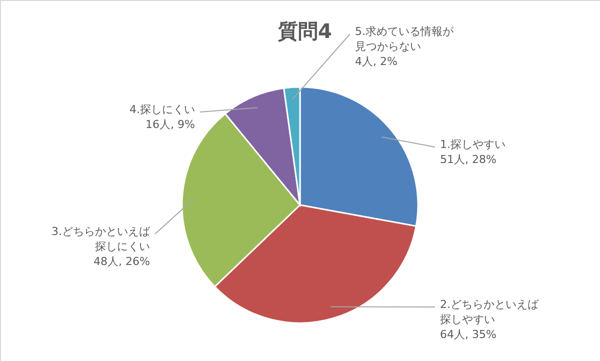  What do you see at coordinates (122, 261) in the screenshot?
I see `data-label: 48人, 26%` at bounding box center [122, 261].